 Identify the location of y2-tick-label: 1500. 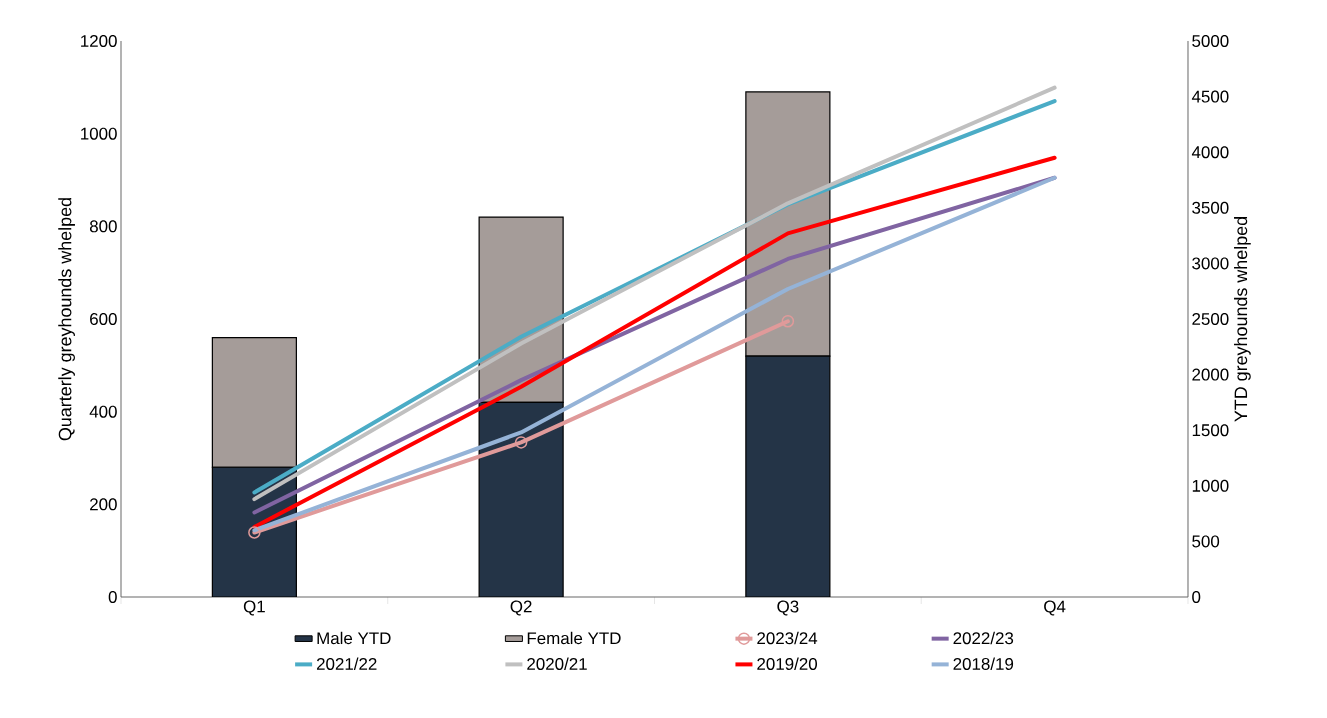
(1210, 430).